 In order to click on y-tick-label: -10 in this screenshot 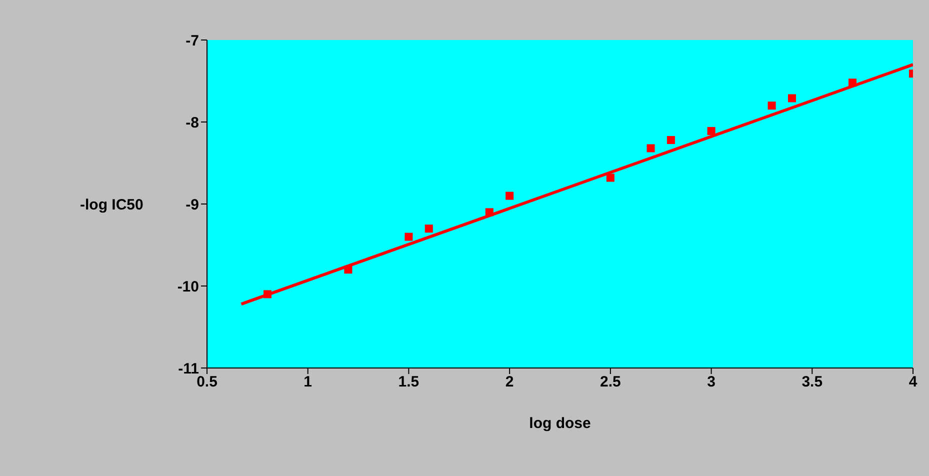, I will do `click(188, 287)`.